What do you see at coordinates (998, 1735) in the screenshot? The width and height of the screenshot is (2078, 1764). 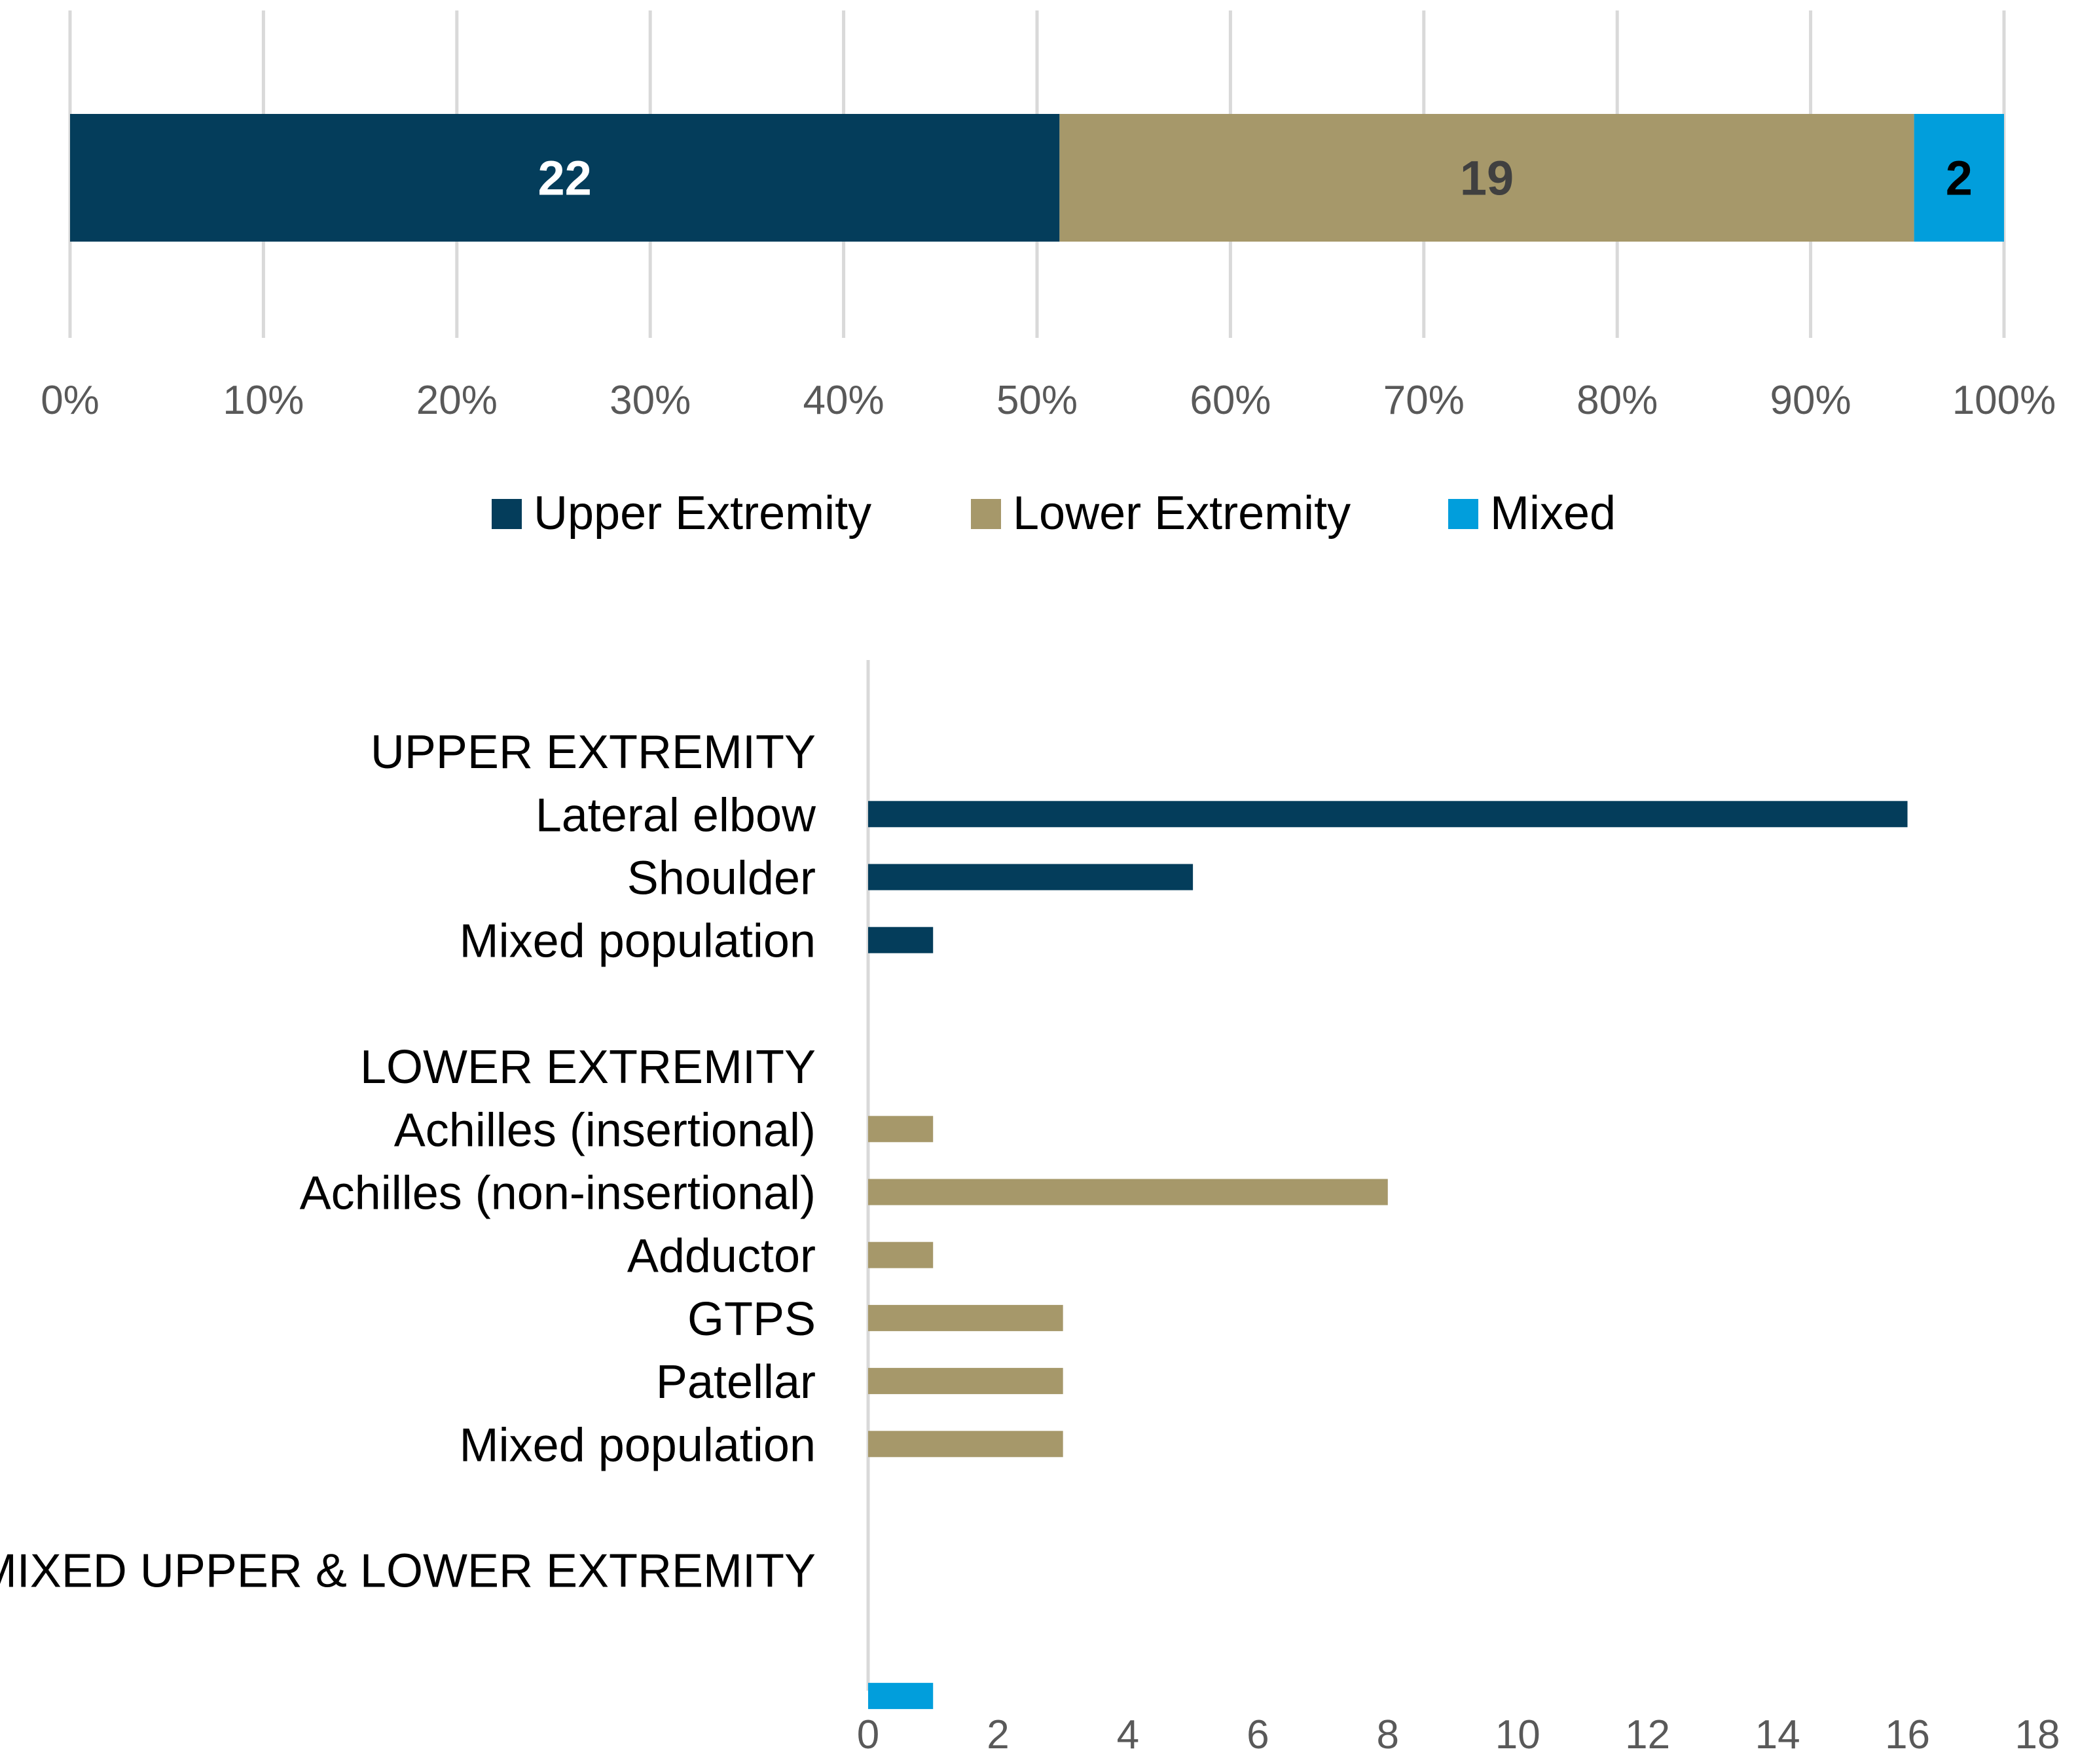 I see `x-tick-label: 2` at bounding box center [998, 1735].